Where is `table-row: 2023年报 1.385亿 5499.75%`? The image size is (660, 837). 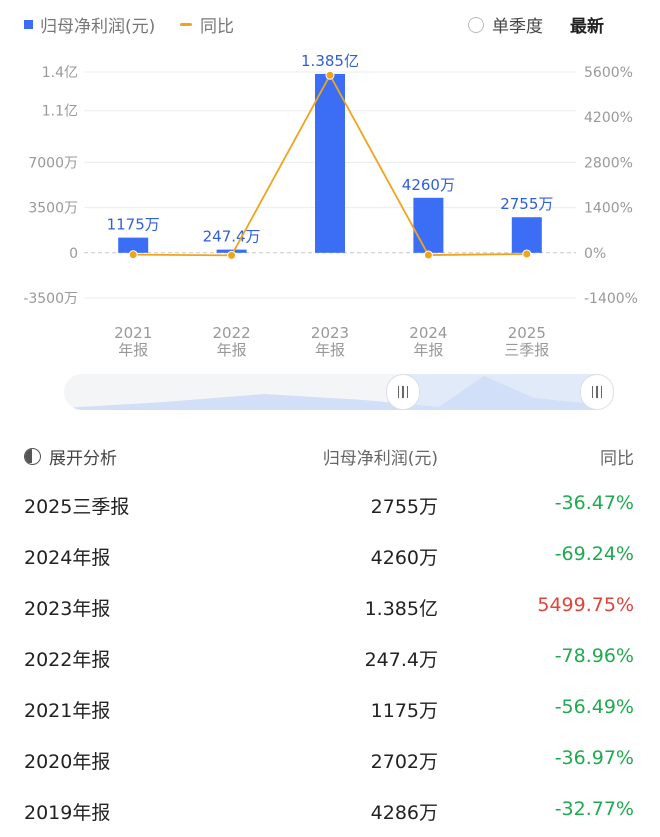
table-row: 2023年报 1.385亿 5499.75% is located at coordinates (330, 607).